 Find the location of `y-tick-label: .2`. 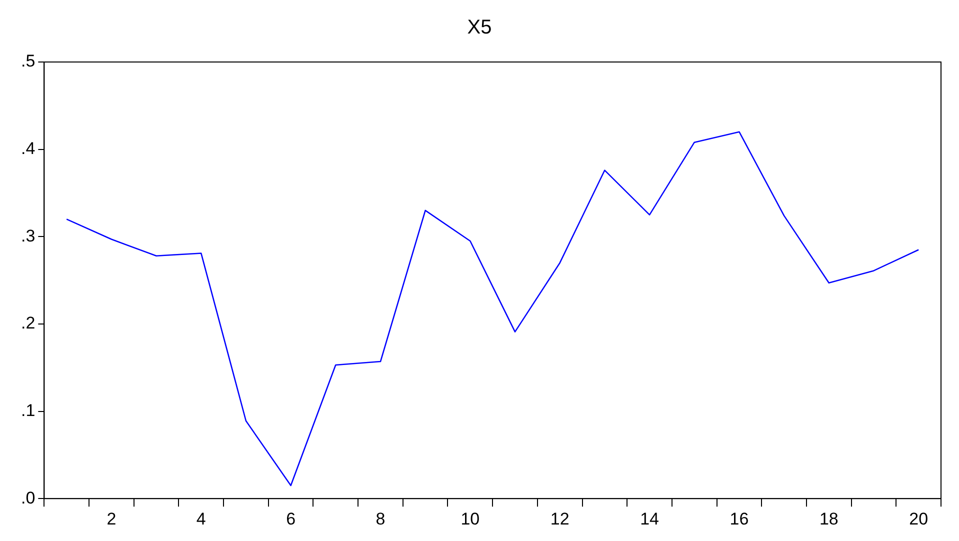

y-tick-label: .2 is located at coordinates (28, 323).